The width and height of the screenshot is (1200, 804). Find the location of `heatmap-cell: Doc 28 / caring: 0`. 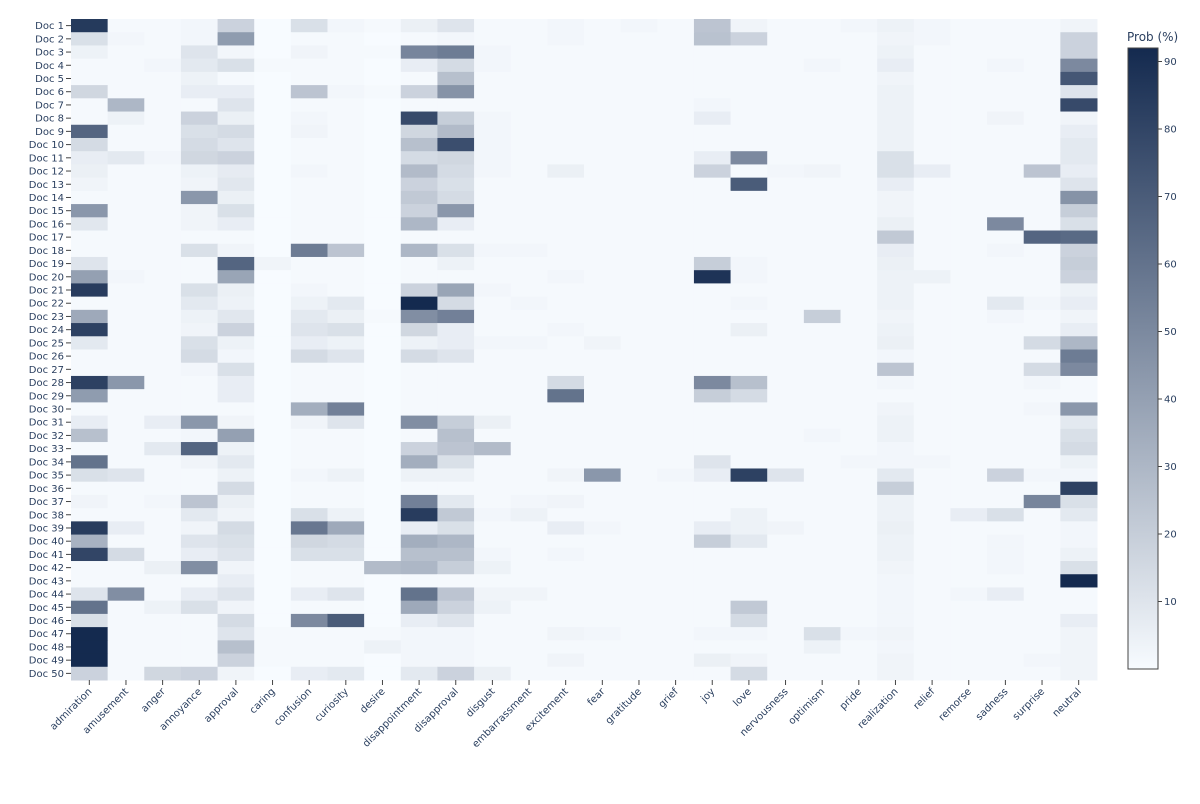

heatmap-cell: Doc 28 / caring: 0 is located at coordinates (273, 382).